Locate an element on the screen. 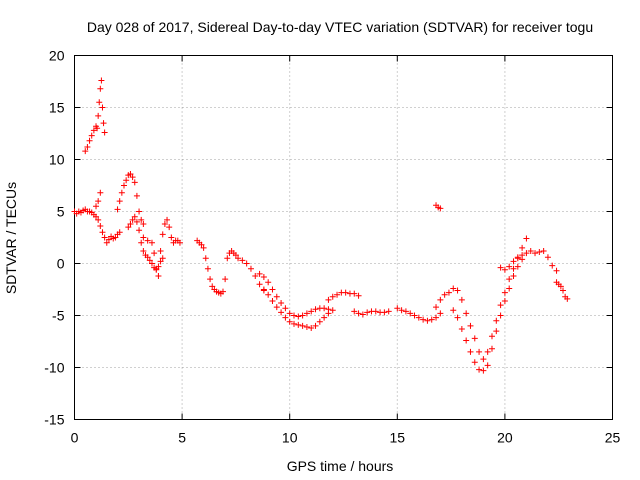  y-tick-label: 10 is located at coordinates (57, 160).